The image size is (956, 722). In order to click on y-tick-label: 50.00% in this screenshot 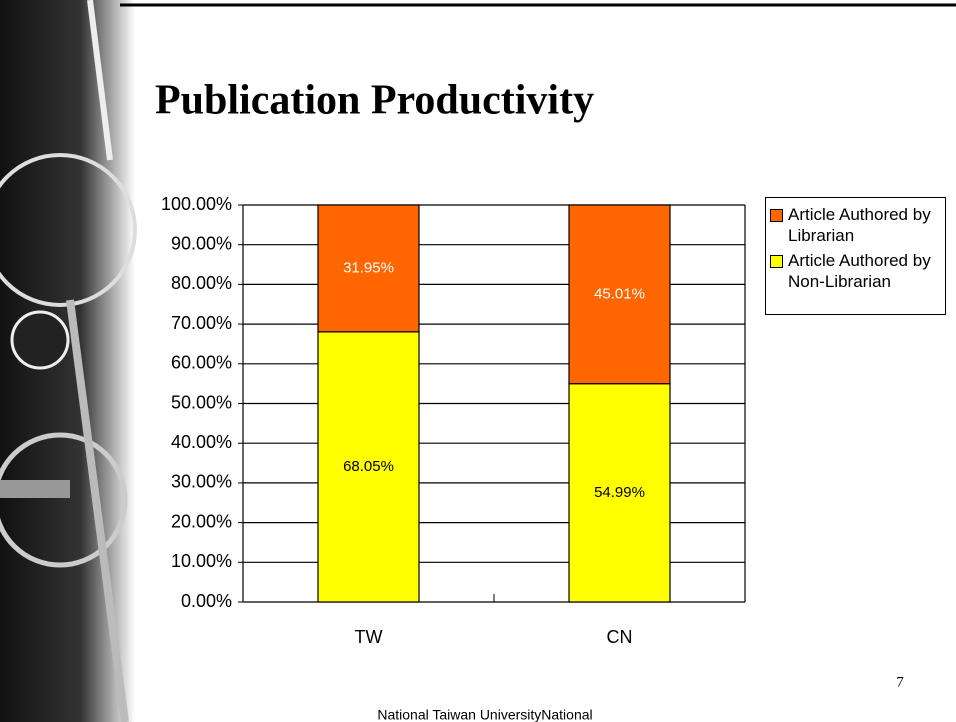, I will do `click(201, 402)`.